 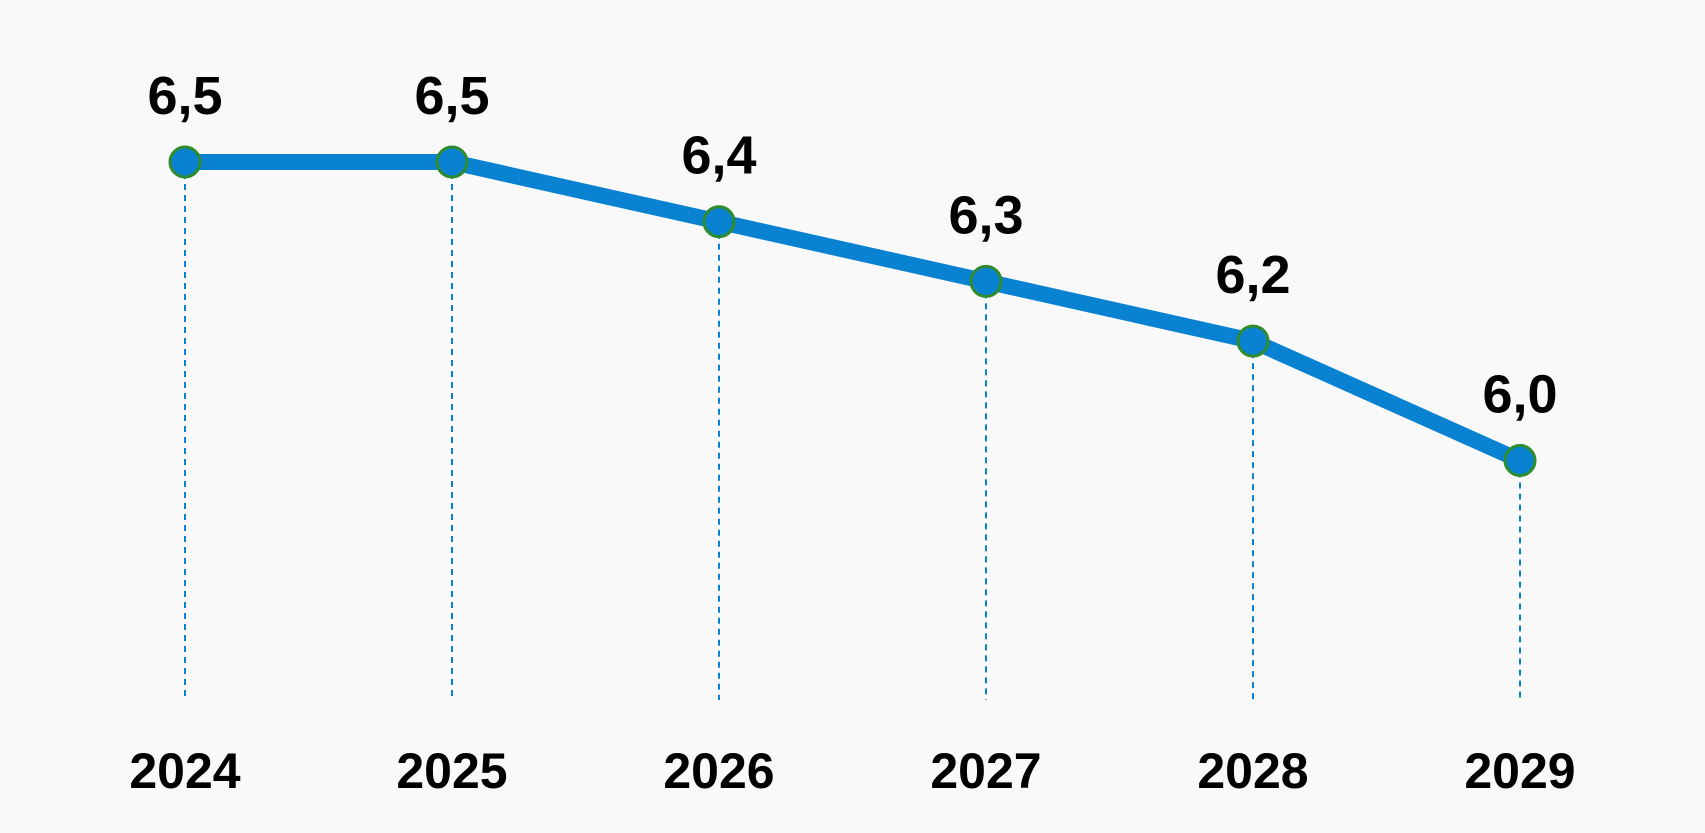 What do you see at coordinates (451, 771) in the screenshot?
I see `x-tick-label-2025: 2025` at bounding box center [451, 771].